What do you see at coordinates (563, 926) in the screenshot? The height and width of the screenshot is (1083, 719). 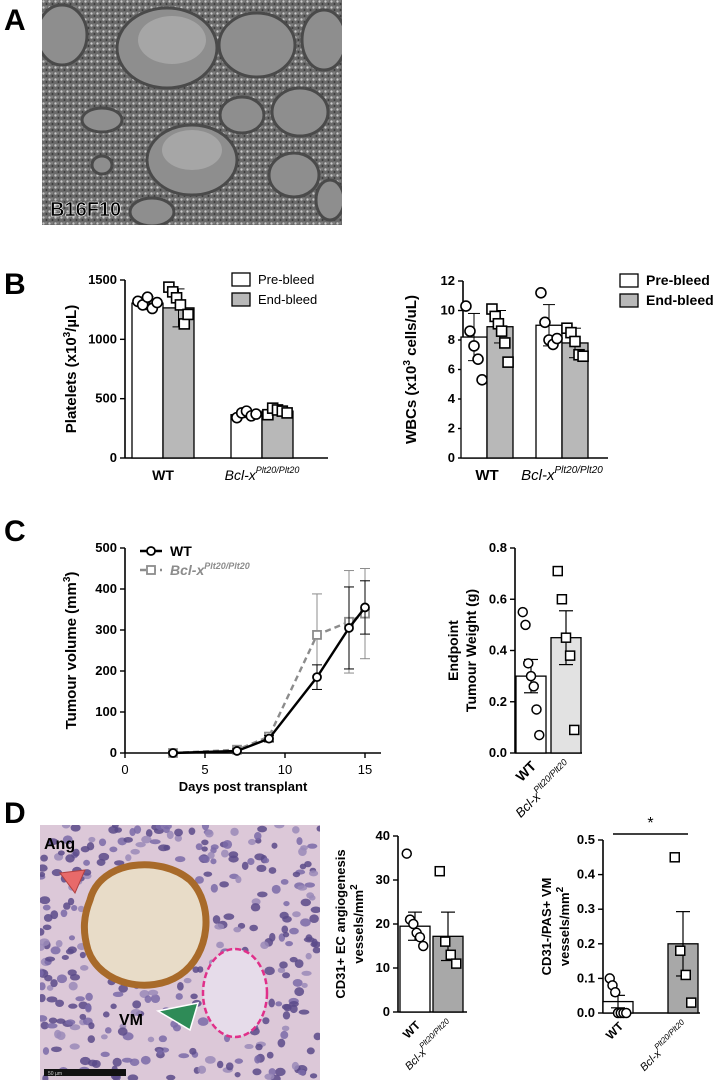 I see `vm-y-label: vessels/mm2` at bounding box center [563, 926].